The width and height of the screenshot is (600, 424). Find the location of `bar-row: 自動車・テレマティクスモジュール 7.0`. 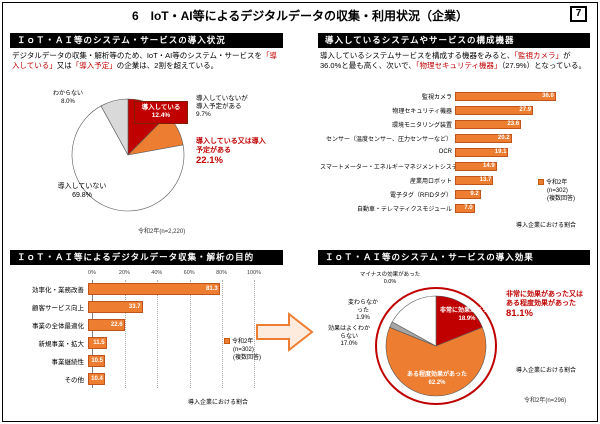

bar-row: 自動車・テレマティクスモジュール 7.0 is located at coordinates (454, 208).